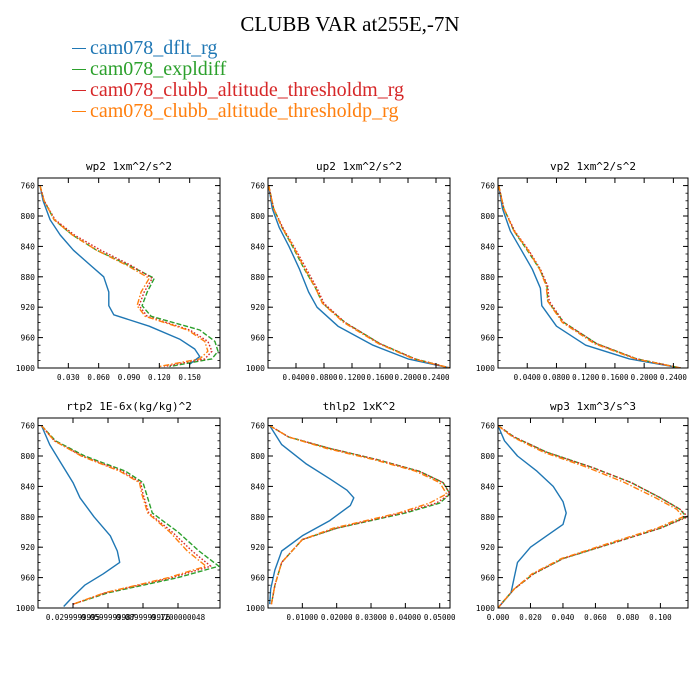  I want to click on x-tick-label: 0.120, so click(159, 377).